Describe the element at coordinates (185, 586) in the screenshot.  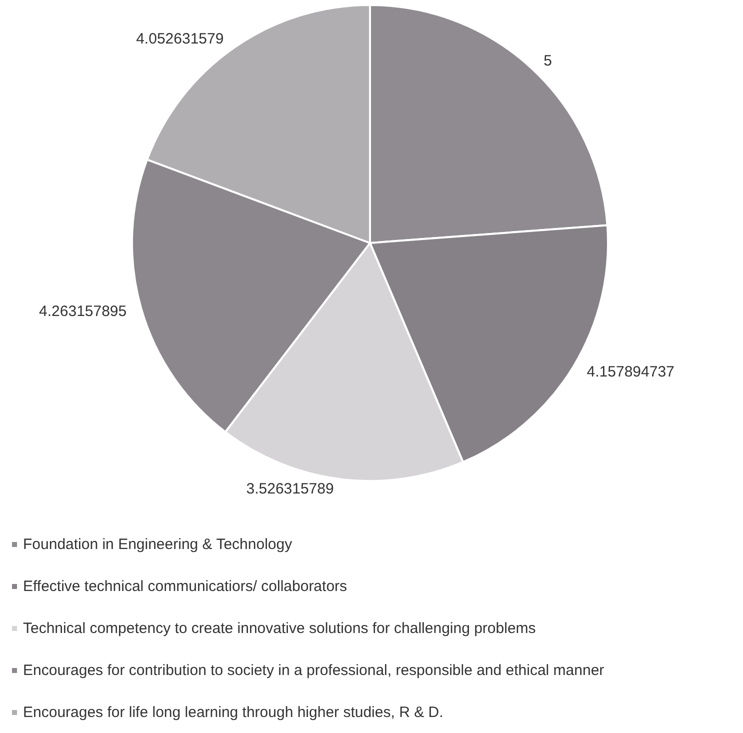
I see `legend-label: Effective technical communicatiors/ collaborators` at that location.